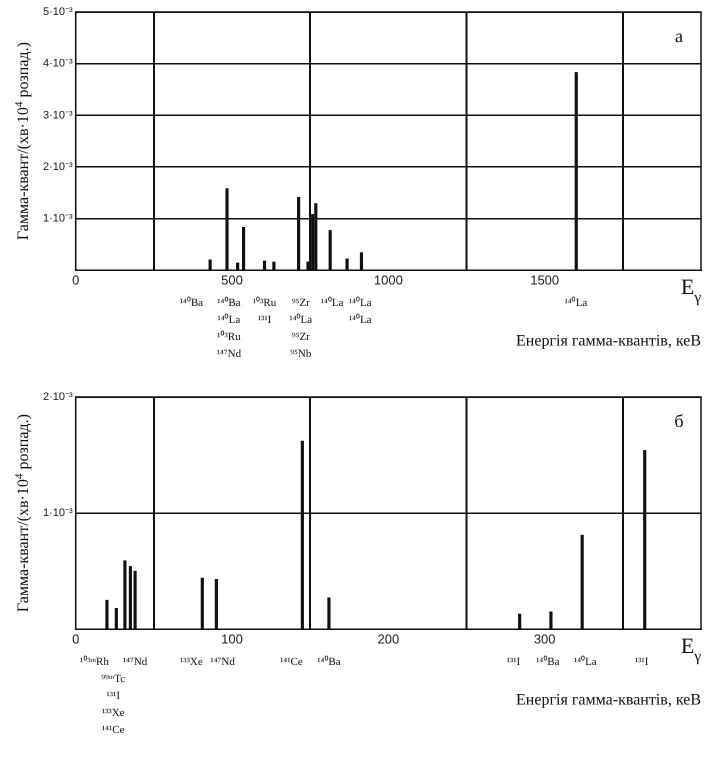 The height and width of the screenshot is (774, 711). Describe the element at coordinates (232, 639) in the screenshot. I see `x-tick-label: 100` at that location.